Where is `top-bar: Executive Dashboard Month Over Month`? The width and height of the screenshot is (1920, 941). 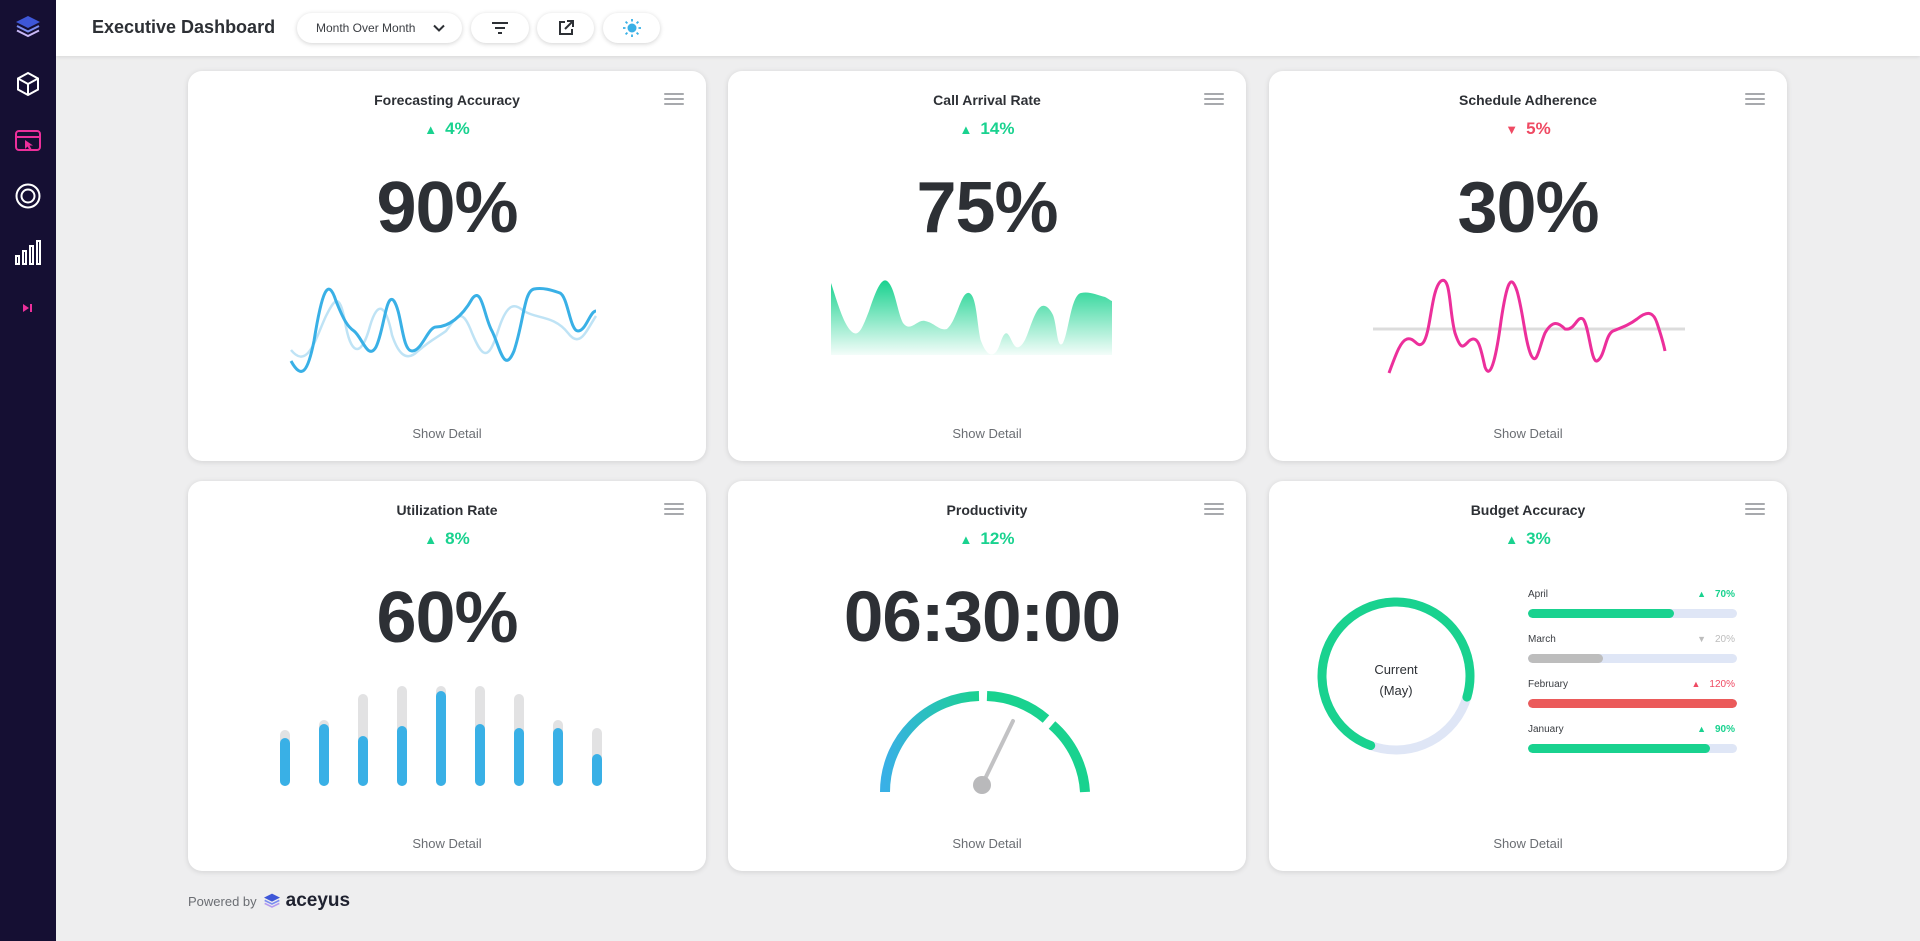
top-bar: Executive Dashboard Month Over Month is located at coordinates (988, 28).